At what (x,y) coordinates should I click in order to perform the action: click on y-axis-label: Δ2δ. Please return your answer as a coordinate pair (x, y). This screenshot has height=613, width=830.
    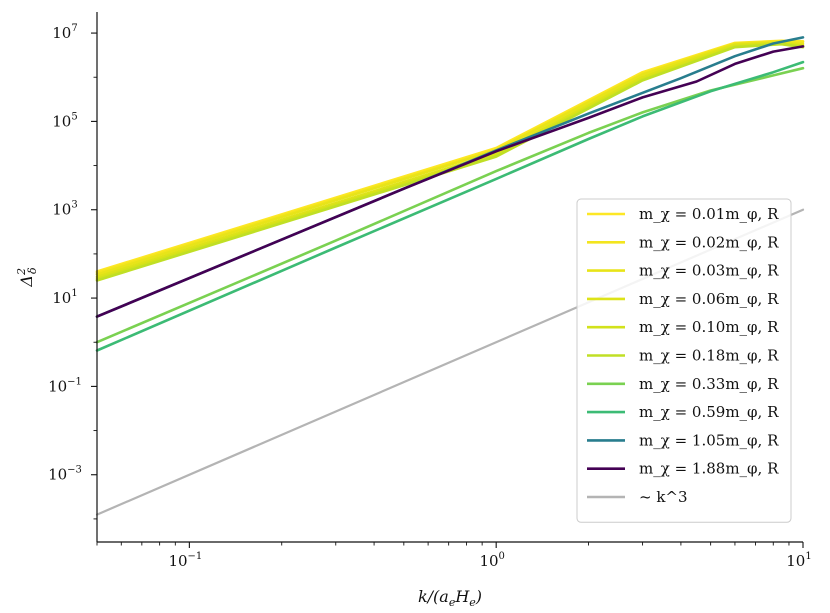
    Looking at the image, I should click on (27, 277).